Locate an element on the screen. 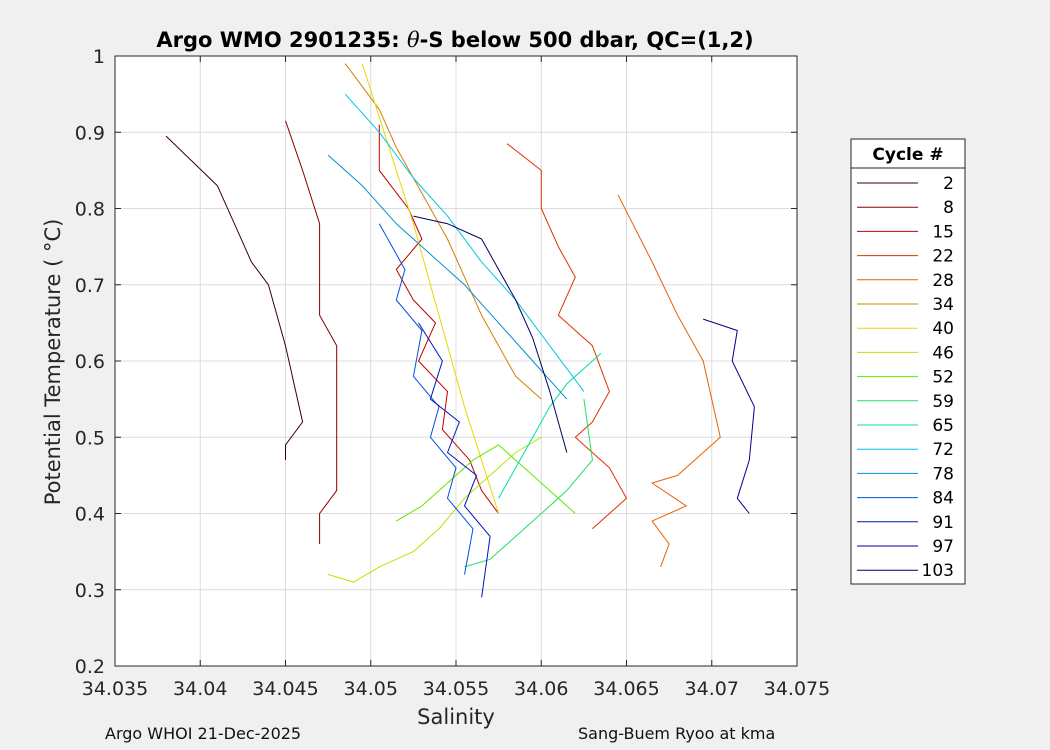 This screenshot has height=750, width=1050. x-tick-label: 34.07 is located at coordinates (712, 689).